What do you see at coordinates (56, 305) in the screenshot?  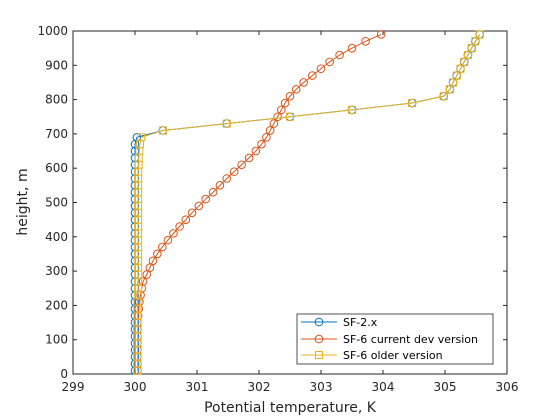 I see `y-tick-label: 200` at bounding box center [56, 305].